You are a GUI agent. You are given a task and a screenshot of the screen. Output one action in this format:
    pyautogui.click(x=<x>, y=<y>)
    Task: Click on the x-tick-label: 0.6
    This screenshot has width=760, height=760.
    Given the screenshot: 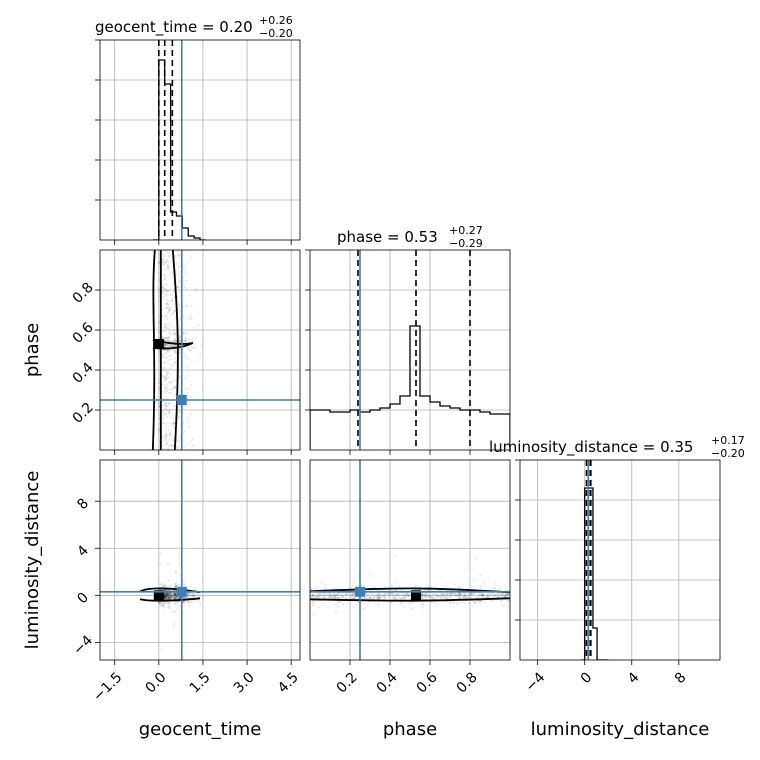 What is the action you would take?
    pyautogui.click(x=427, y=682)
    